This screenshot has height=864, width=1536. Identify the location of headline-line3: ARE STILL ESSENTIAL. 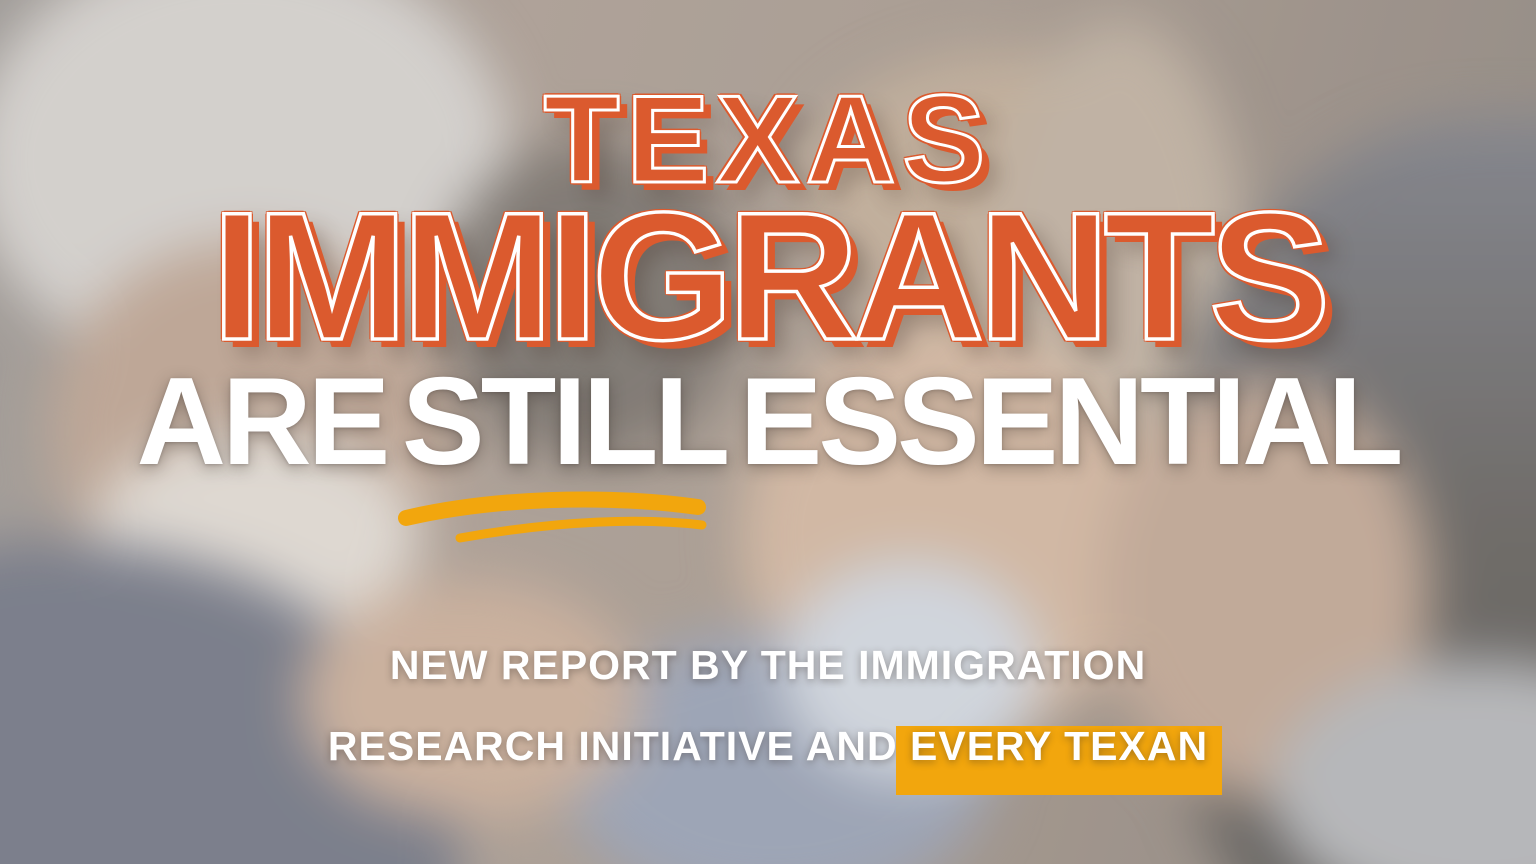
(770, 422).